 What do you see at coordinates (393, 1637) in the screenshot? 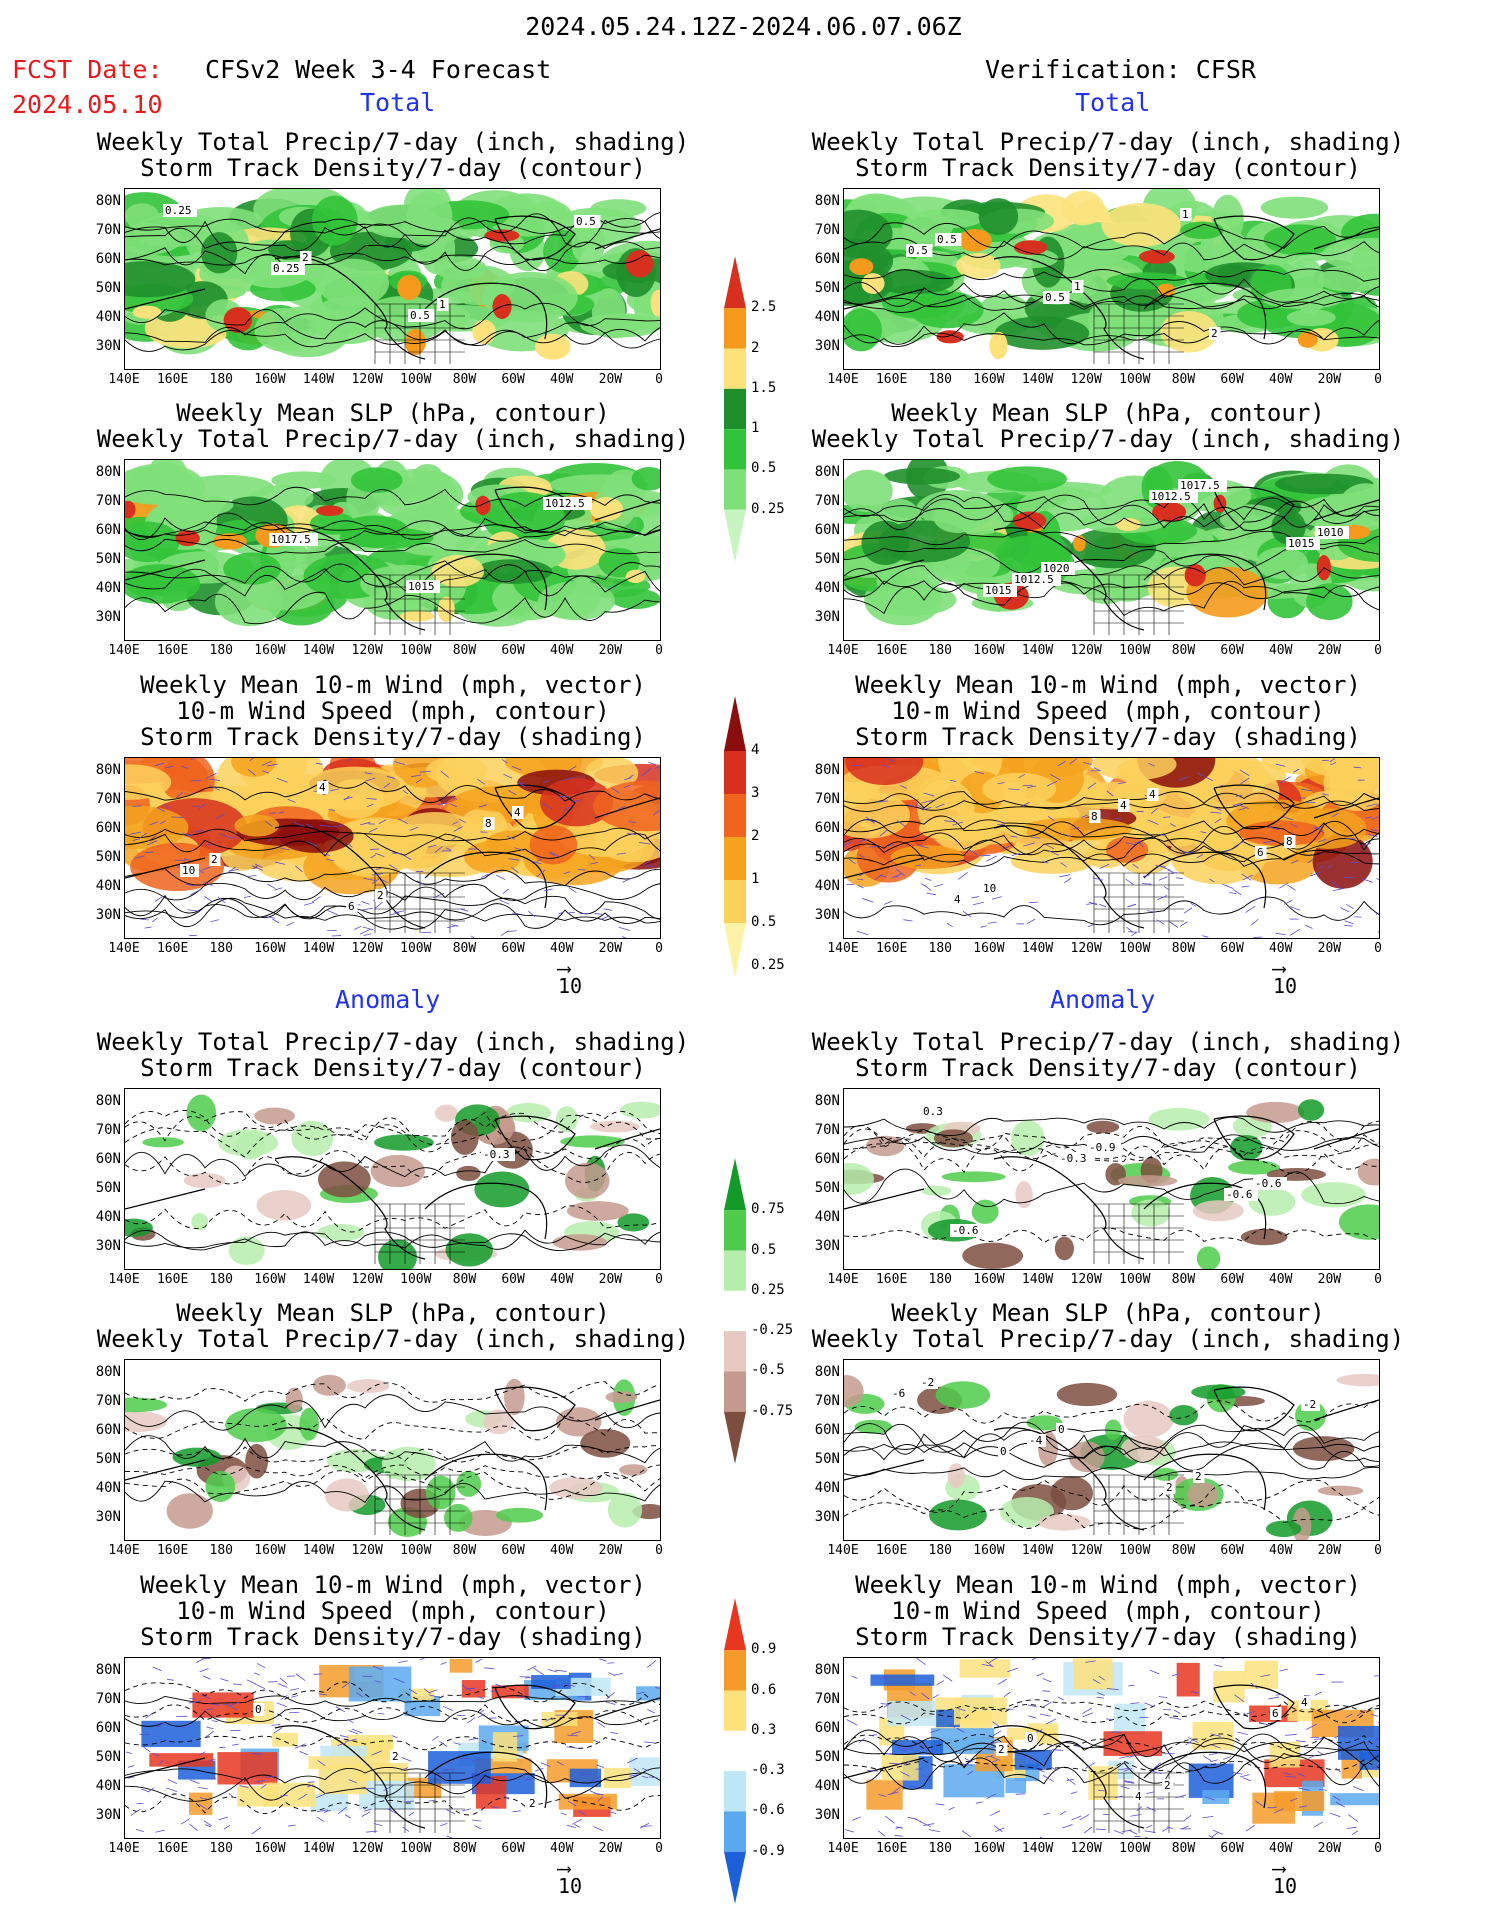
I see `title-l6-c: Storm Track Density/7-day (shading)` at bounding box center [393, 1637].